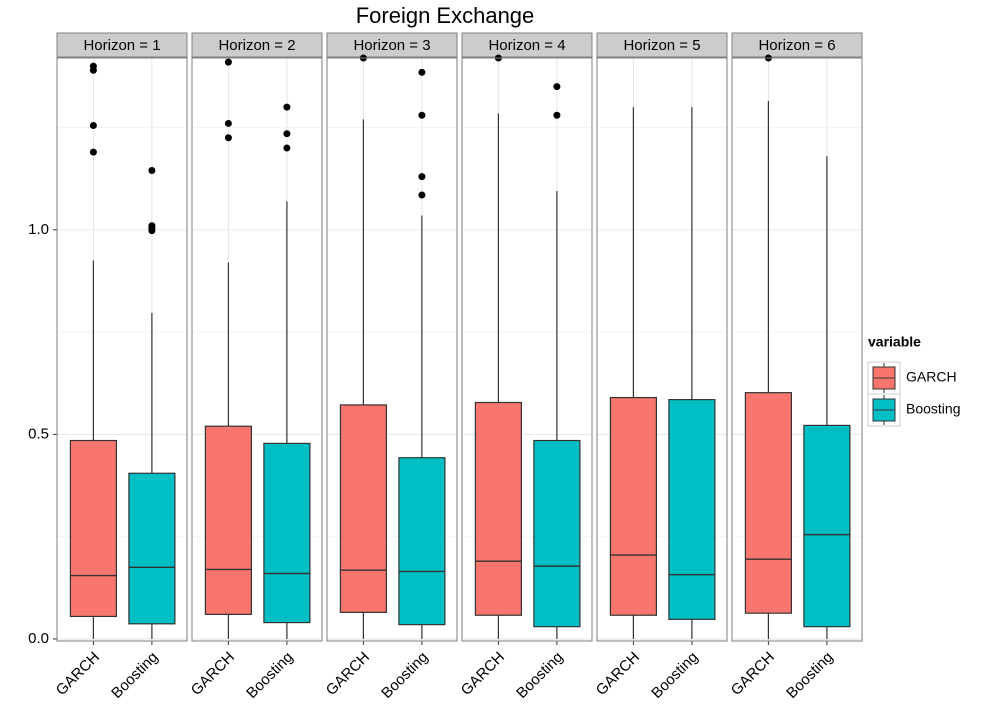 The image size is (981, 722). What do you see at coordinates (38, 229) in the screenshot?
I see `y-tick-label: 1.0` at bounding box center [38, 229].